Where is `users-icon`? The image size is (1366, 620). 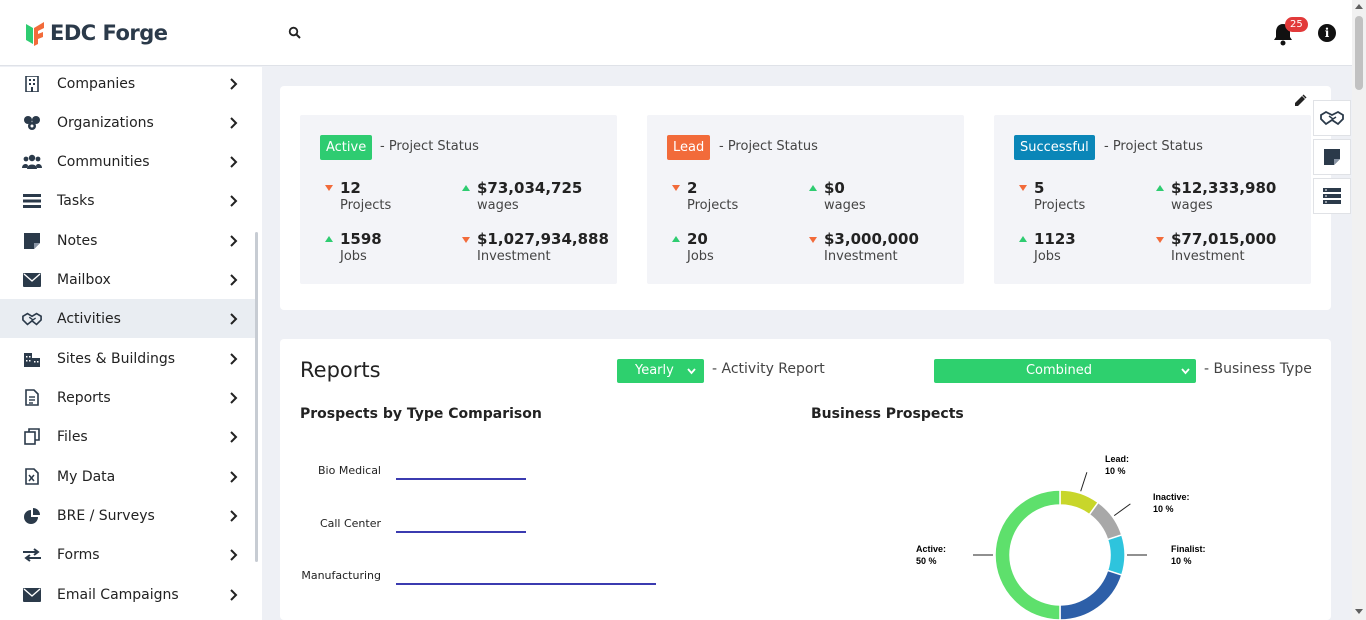
users-icon is located at coordinates (32, 162).